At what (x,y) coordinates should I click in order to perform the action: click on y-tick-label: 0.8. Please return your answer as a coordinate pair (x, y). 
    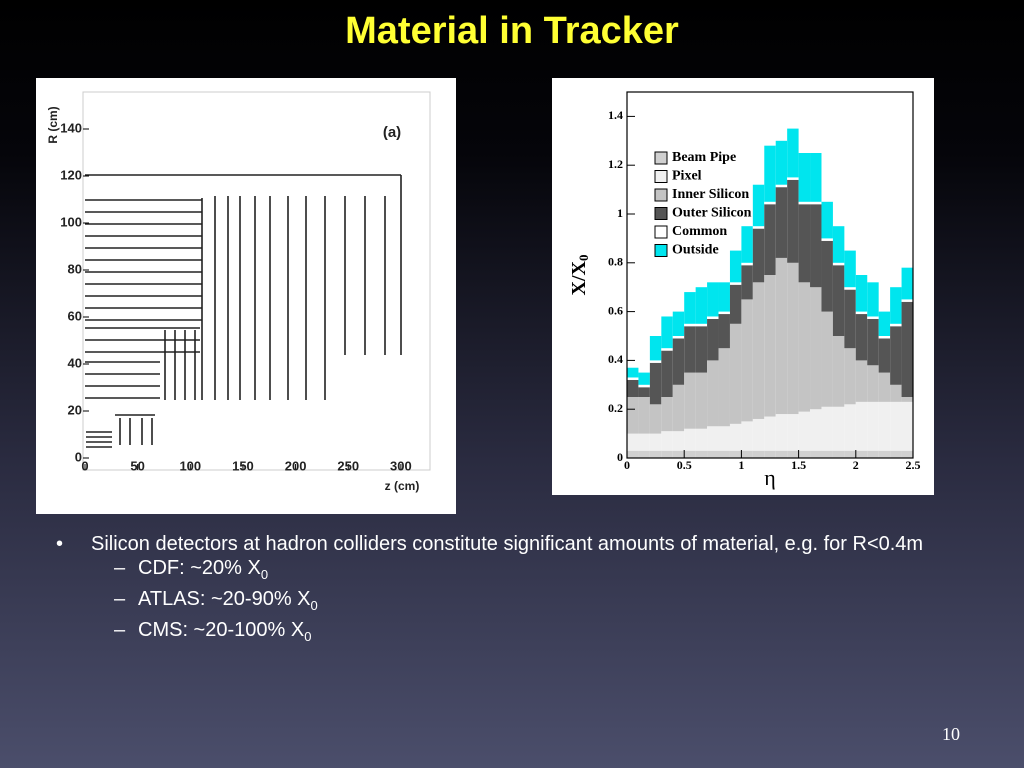
    Looking at the image, I should click on (615, 262).